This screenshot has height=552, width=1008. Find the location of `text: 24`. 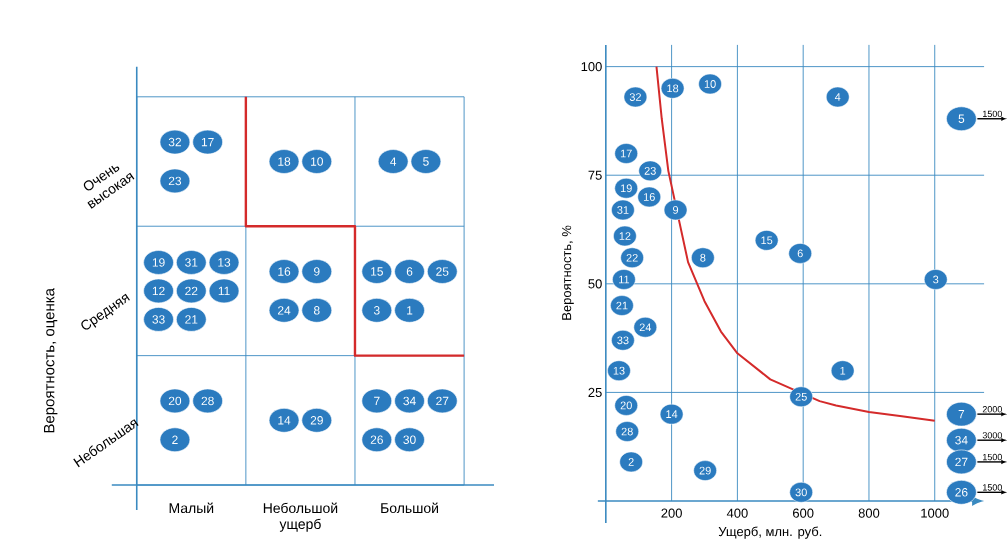

text: 24 is located at coordinates (284, 310).